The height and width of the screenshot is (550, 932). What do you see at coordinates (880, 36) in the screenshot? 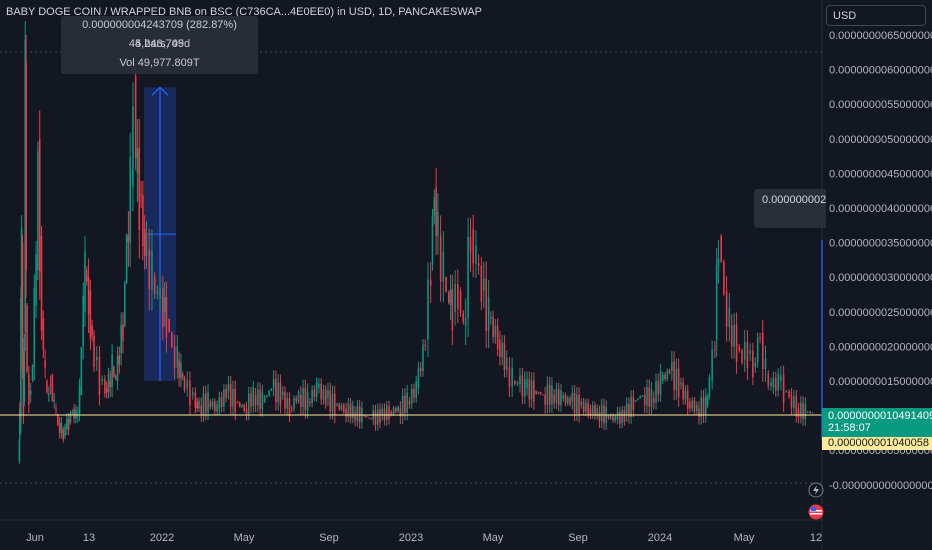
I see `y-tick-label: 0.0000000065000000` at bounding box center [880, 36].